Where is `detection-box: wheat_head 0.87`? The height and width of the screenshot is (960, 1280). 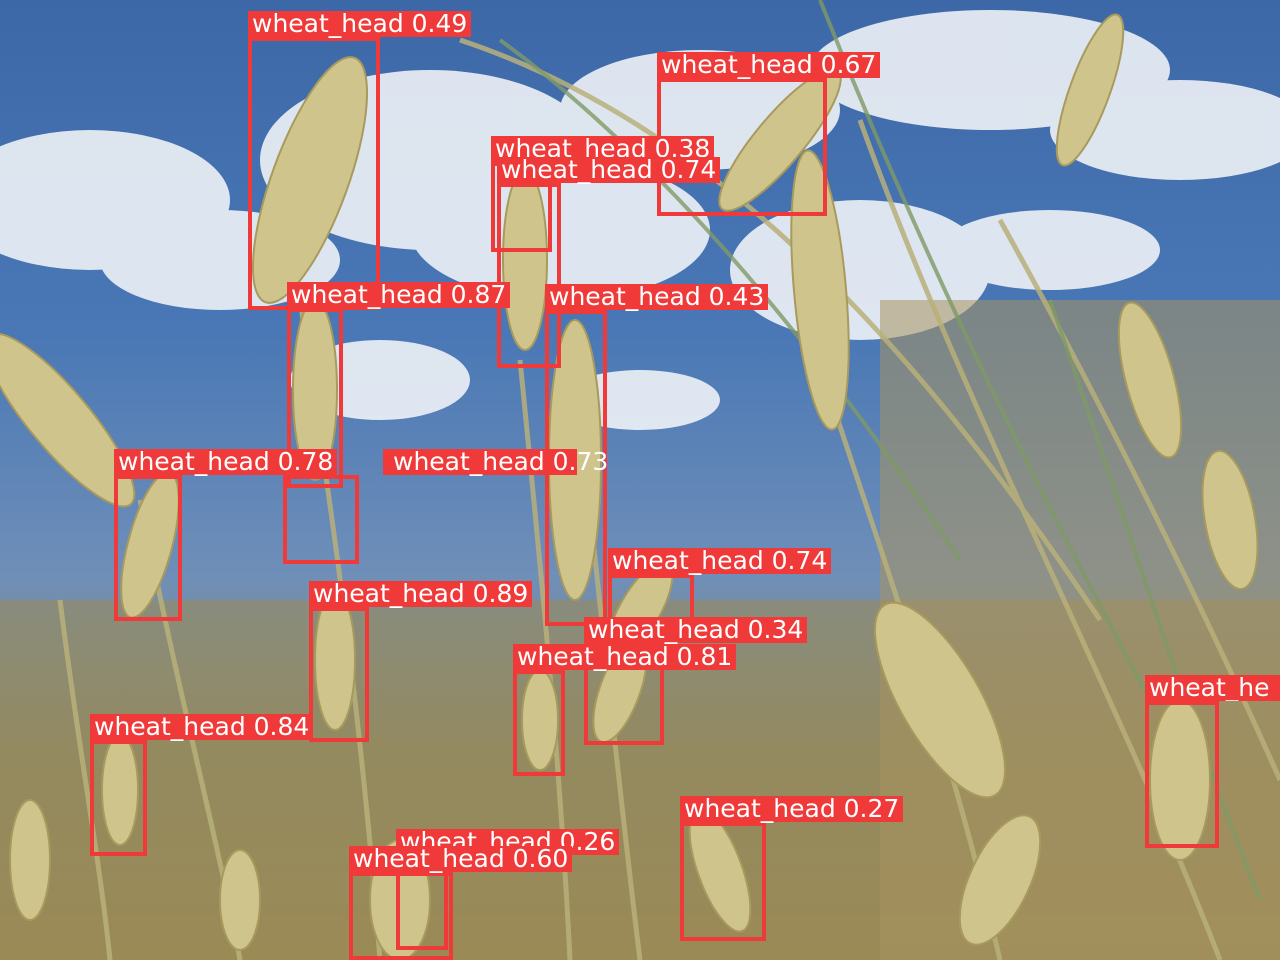 detection-box: wheat_head 0.87 is located at coordinates (399, 385).